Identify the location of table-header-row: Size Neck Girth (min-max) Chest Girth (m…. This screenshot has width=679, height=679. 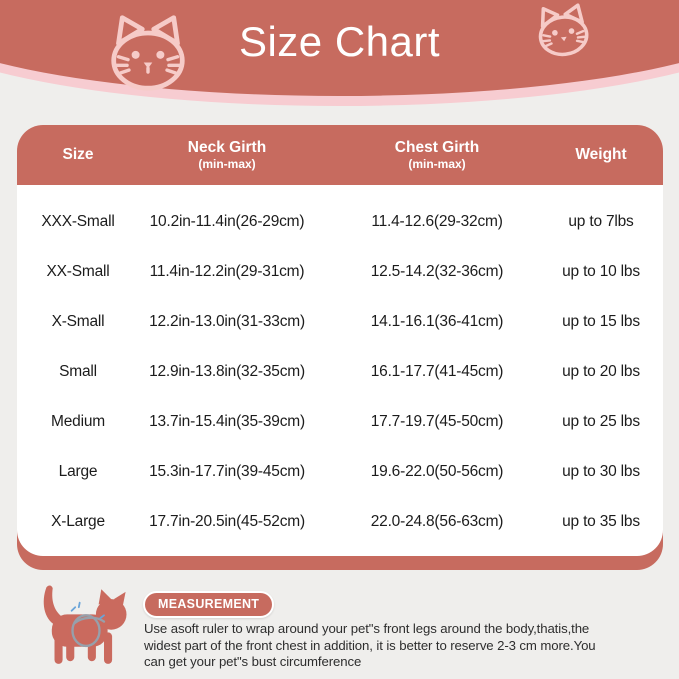
(340, 155).